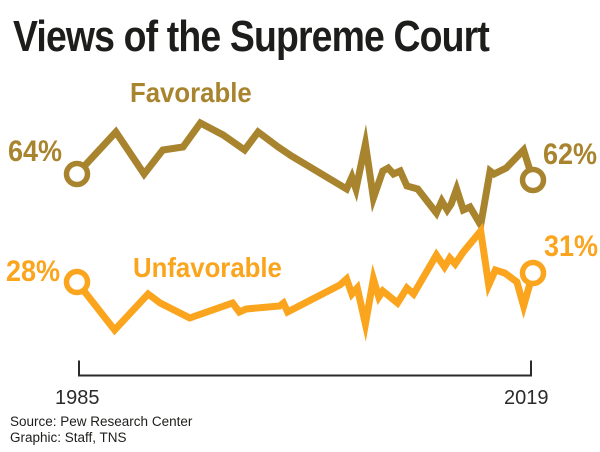 The height and width of the screenshot is (452, 600). What do you see at coordinates (77, 398) in the screenshot?
I see `x-axis-tick-start: 1985` at bounding box center [77, 398].